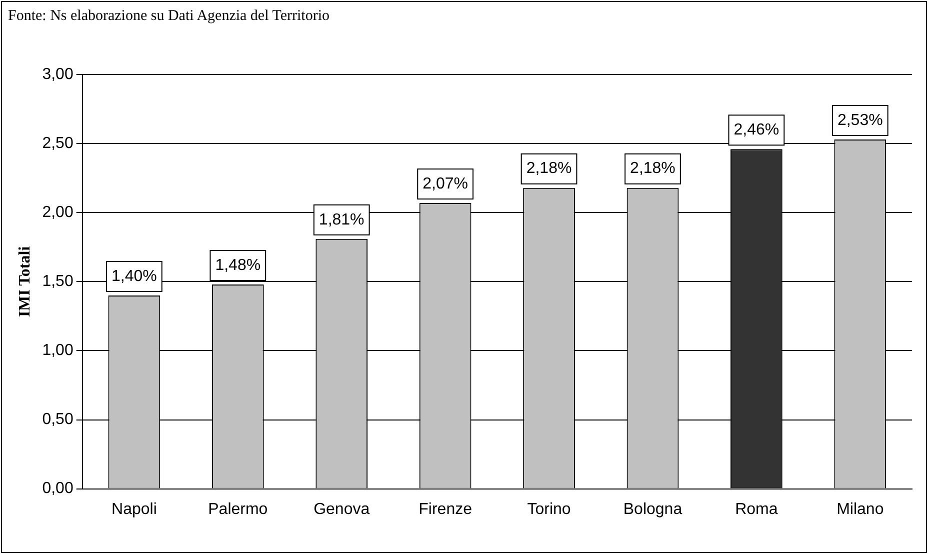 The width and height of the screenshot is (928, 554). I want to click on data-label: 2,46%, so click(757, 130).